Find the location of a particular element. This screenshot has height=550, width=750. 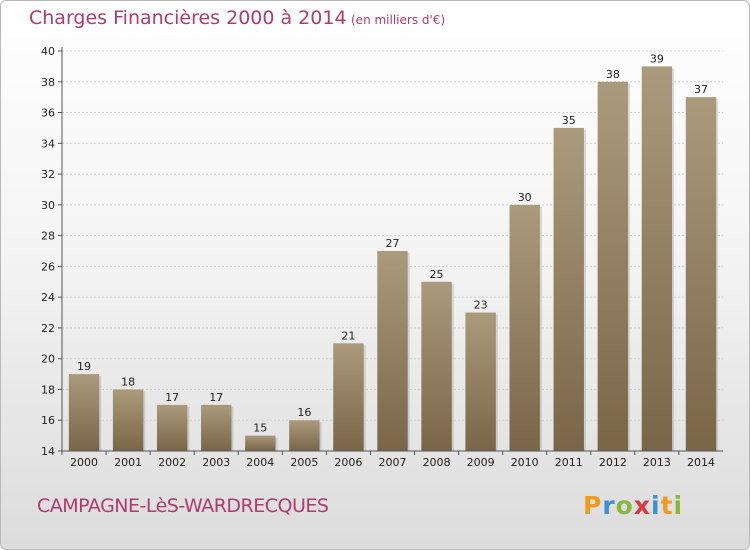

commune-name: CAMPAGNE-LèS-WARDRECQUES is located at coordinates (183, 506).